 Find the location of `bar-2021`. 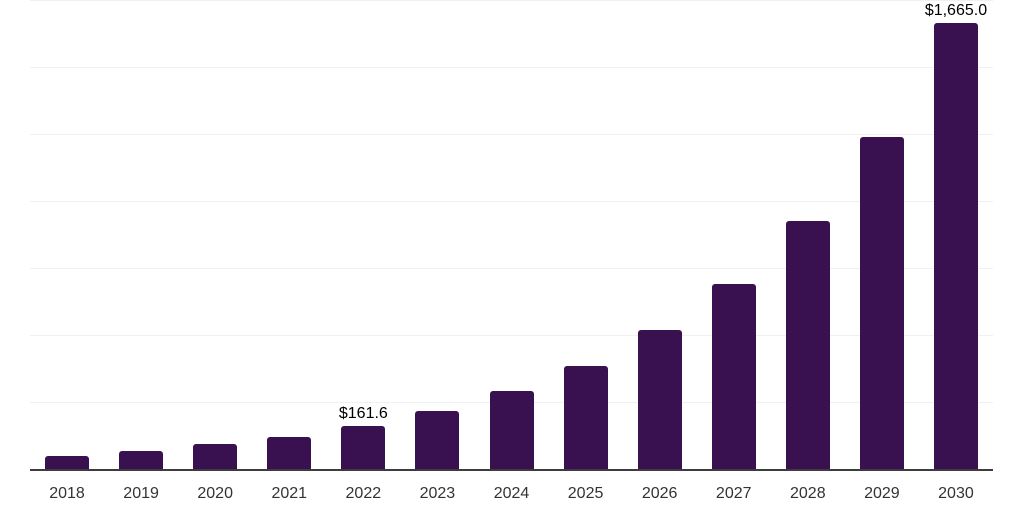

bar-2021 is located at coordinates (289, 452).